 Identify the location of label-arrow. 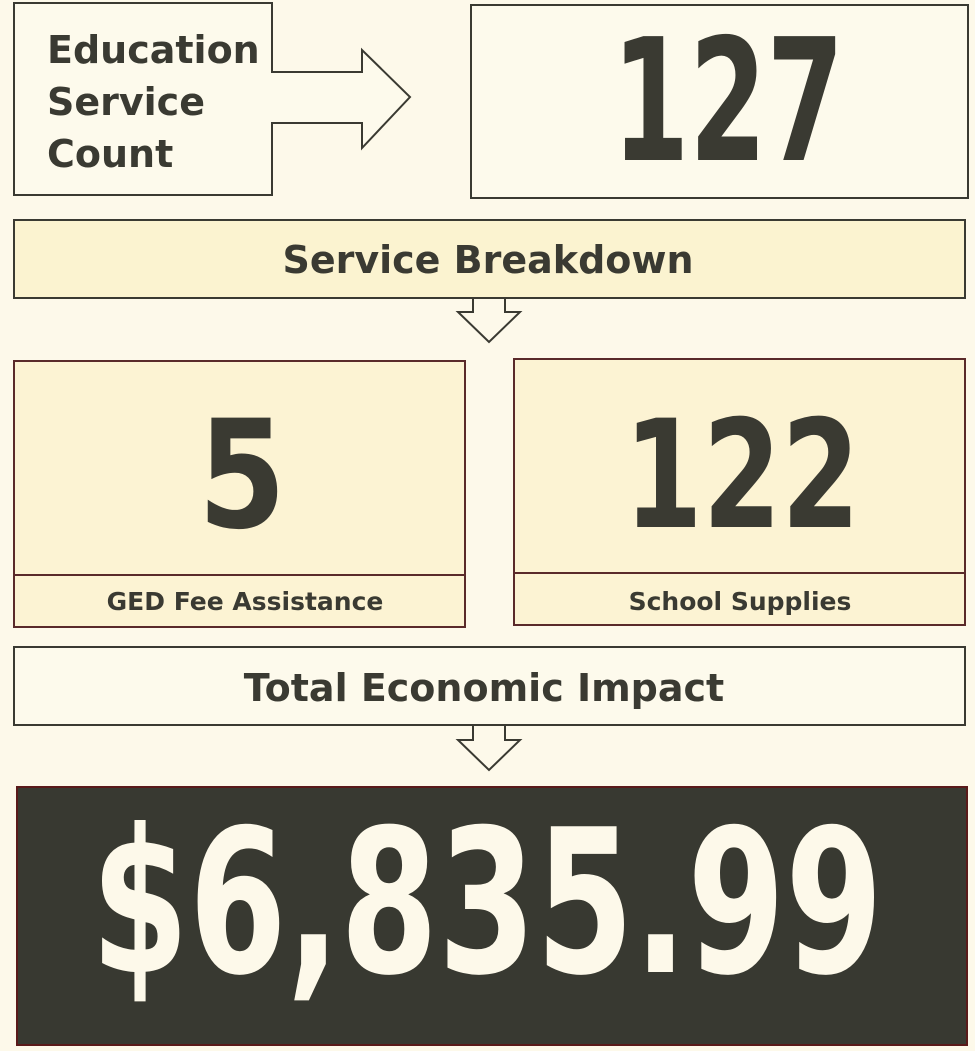
(212, 99).